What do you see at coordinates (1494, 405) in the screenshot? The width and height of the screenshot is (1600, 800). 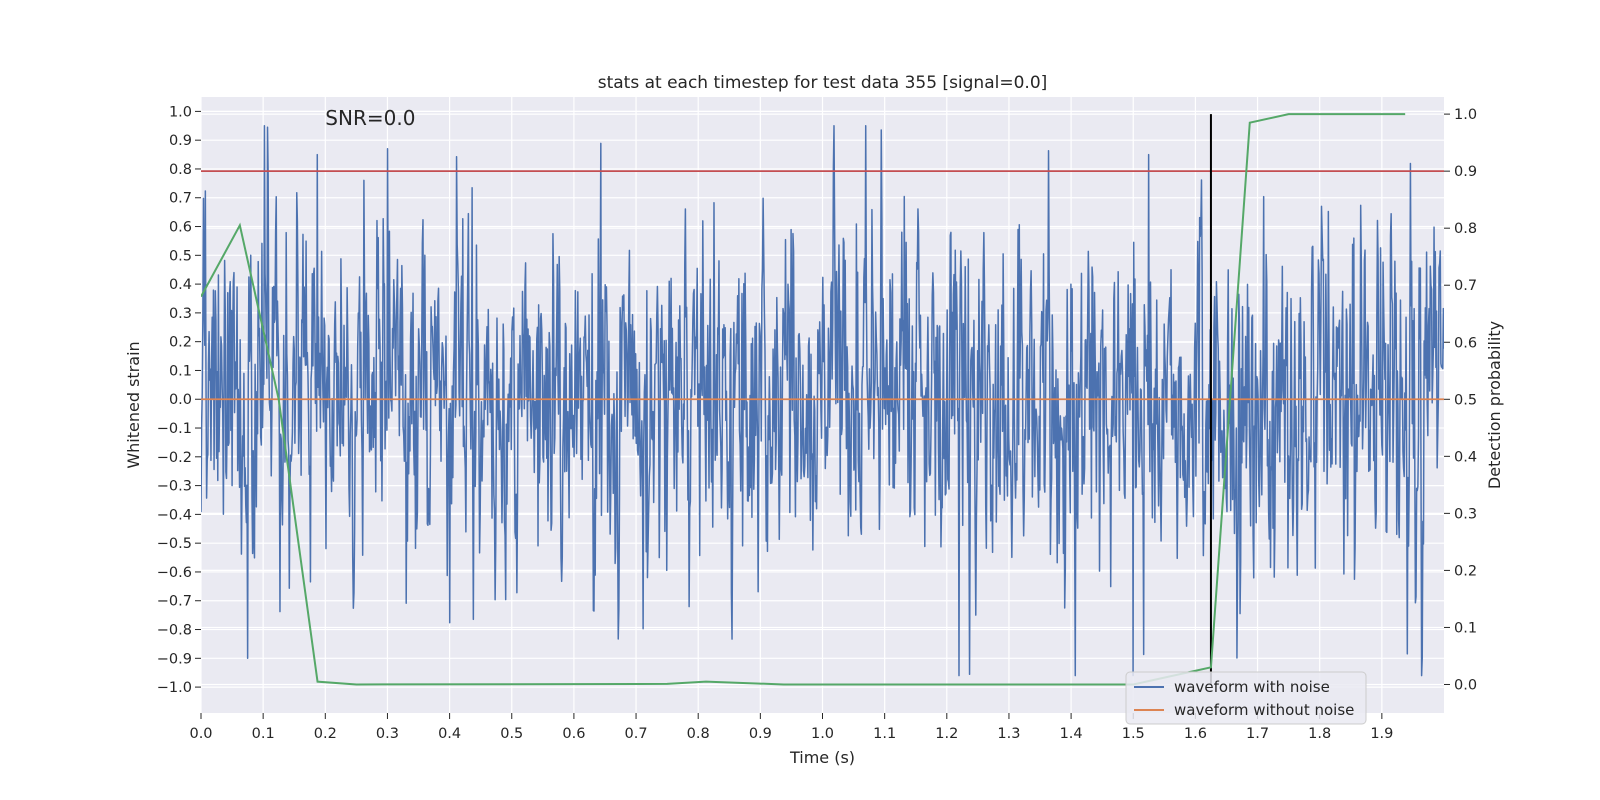 I see `y-axis-right-label: Detection probability` at bounding box center [1494, 405].